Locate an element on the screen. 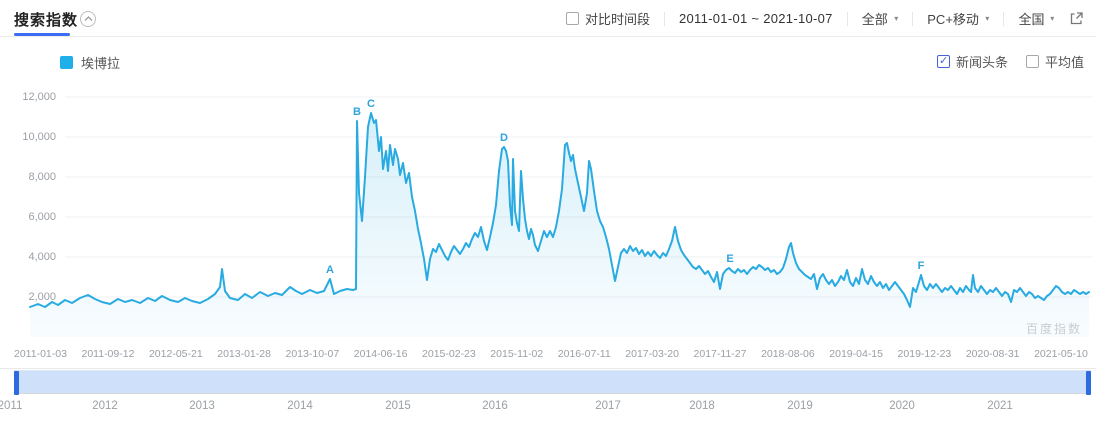  news-marker-E: E is located at coordinates (730, 259).